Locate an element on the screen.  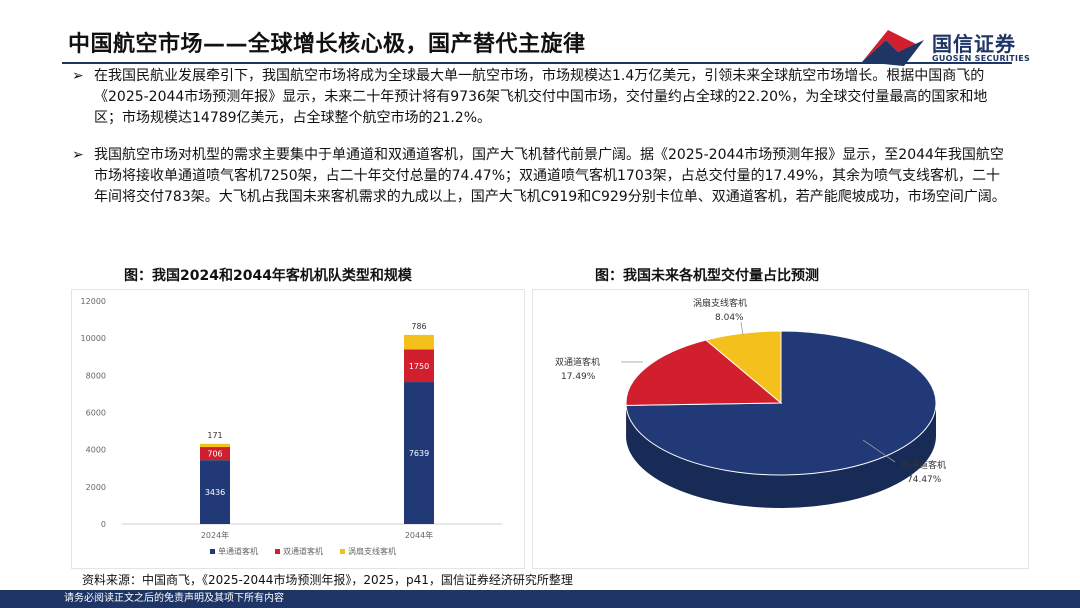
x-tick-label: 2024年 is located at coordinates (215, 535).